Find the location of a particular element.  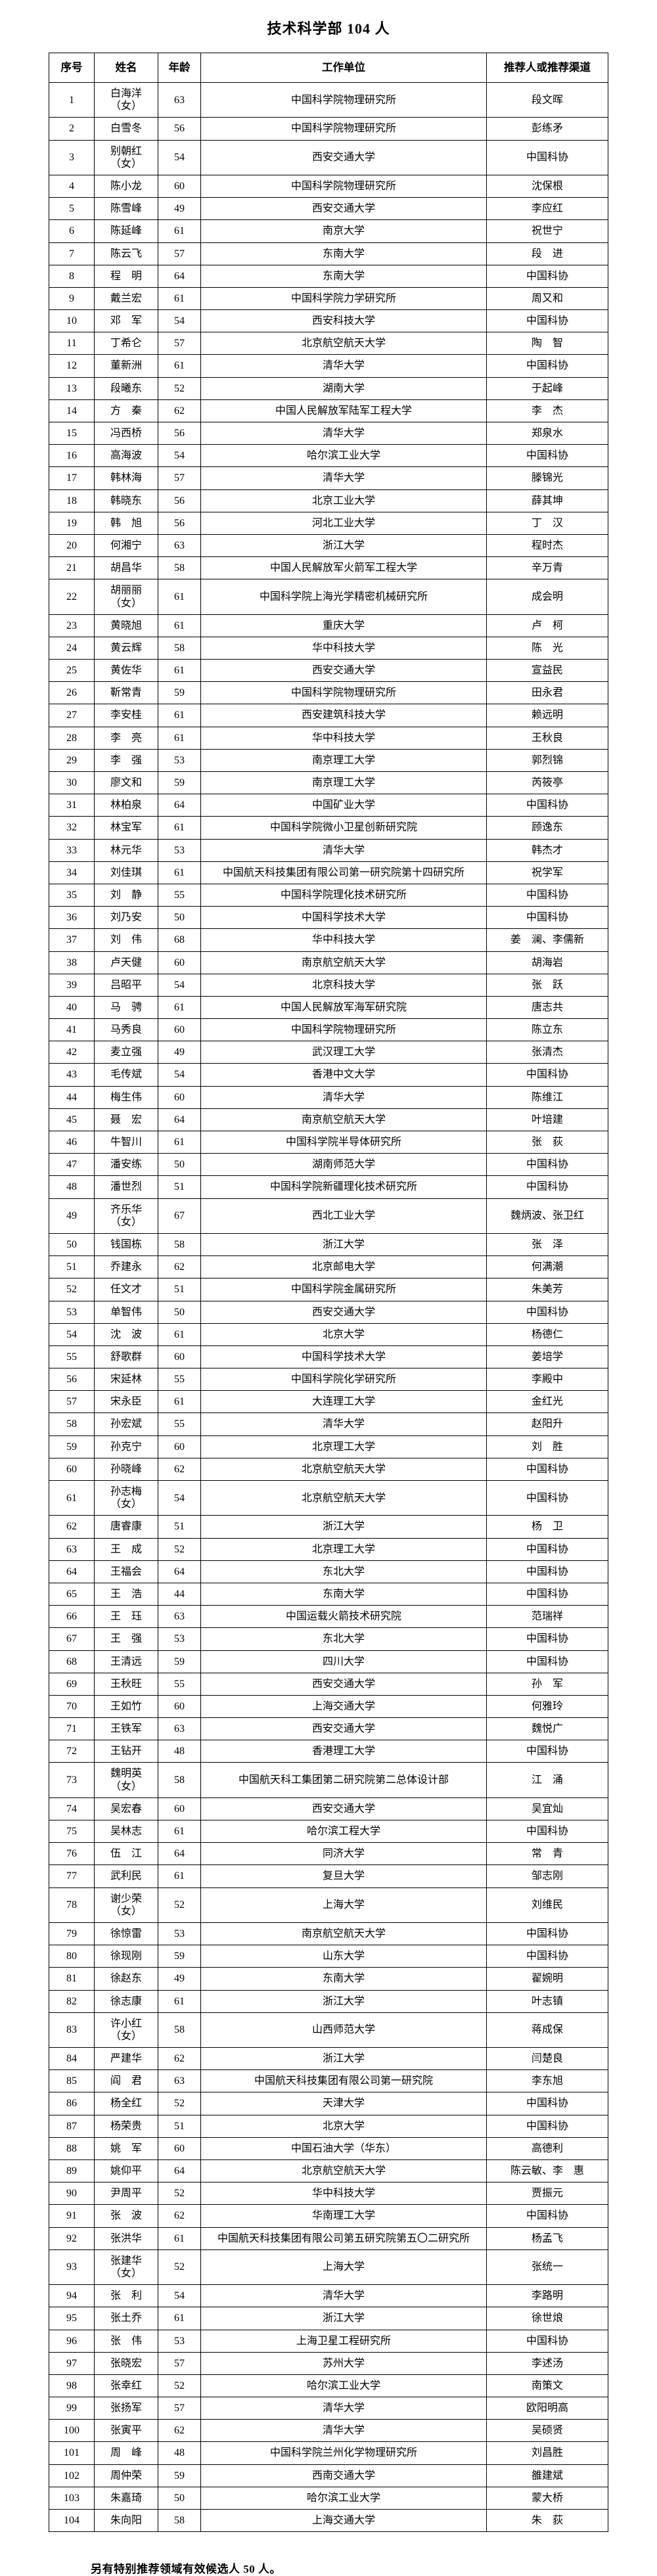

table-row: 68 王清远 59 四川大学 中国科协 is located at coordinates (328, 1661).